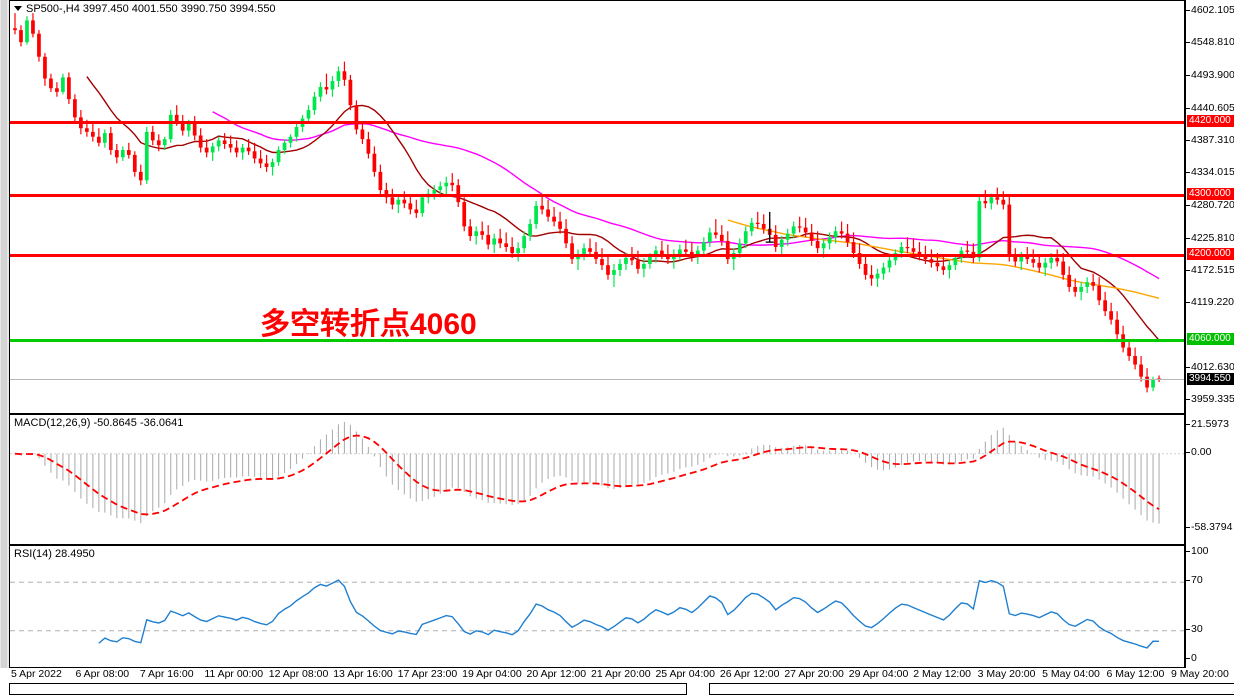 The image size is (1234, 695). Describe the element at coordinates (556, 674) in the screenshot. I see `time-tick-label: 20 Apr 12:00` at that location.